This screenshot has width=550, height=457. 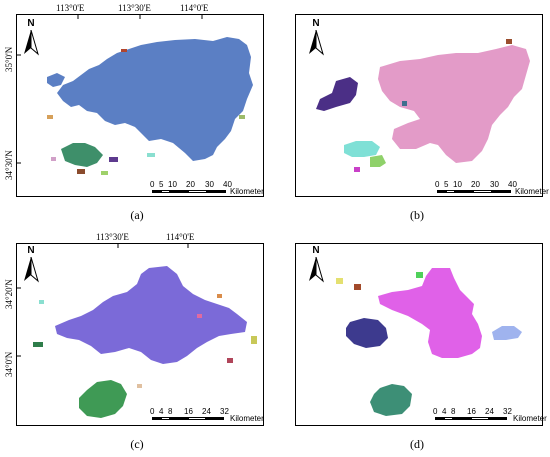 I want to click on tick-marks-a, so click(x=110, y=89).